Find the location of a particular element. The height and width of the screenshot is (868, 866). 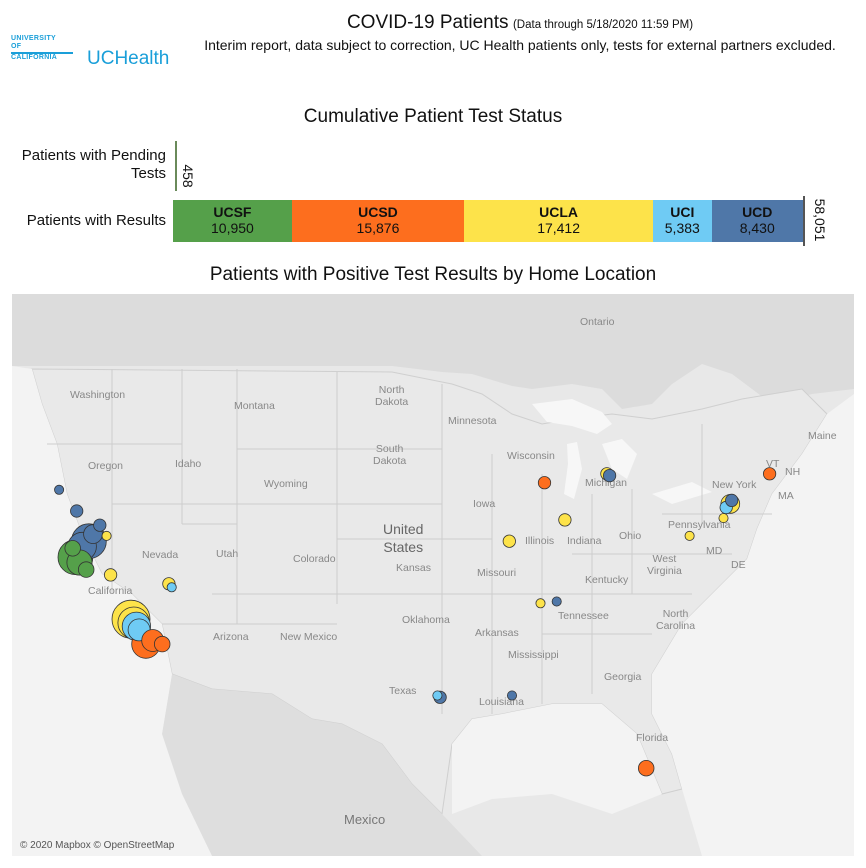

segment-name: UCD is located at coordinates (757, 212).